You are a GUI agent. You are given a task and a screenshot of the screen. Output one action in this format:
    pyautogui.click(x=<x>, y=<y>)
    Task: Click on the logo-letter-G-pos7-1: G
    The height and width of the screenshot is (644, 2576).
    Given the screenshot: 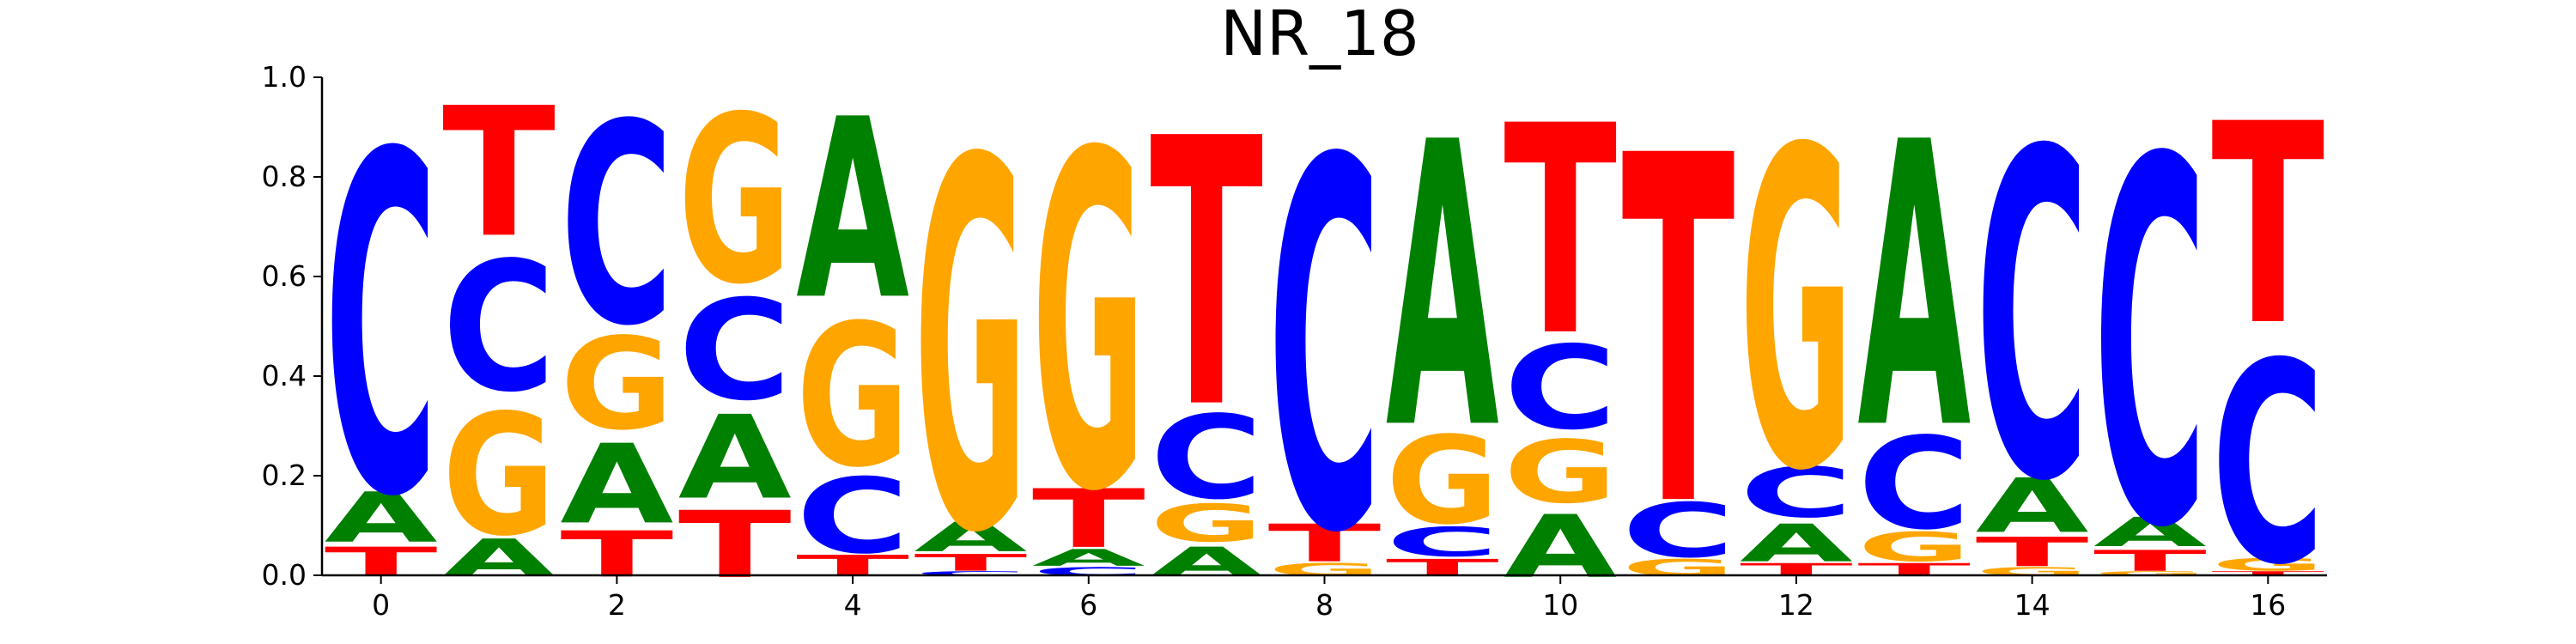 What is the action you would take?
    pyautogui.click(x=1206, y=523)
    